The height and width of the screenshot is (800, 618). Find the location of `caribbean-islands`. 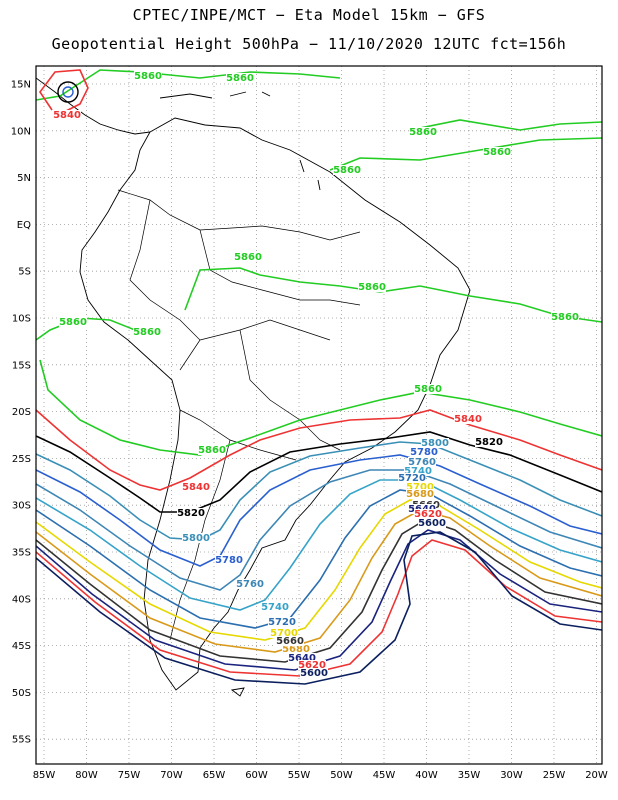

caribbean-islands is located at coordinates (215, 95).